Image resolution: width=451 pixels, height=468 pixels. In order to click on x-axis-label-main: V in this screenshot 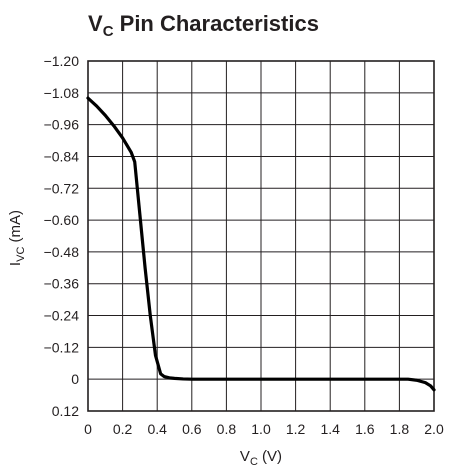, I will do `click(245, 456)`.